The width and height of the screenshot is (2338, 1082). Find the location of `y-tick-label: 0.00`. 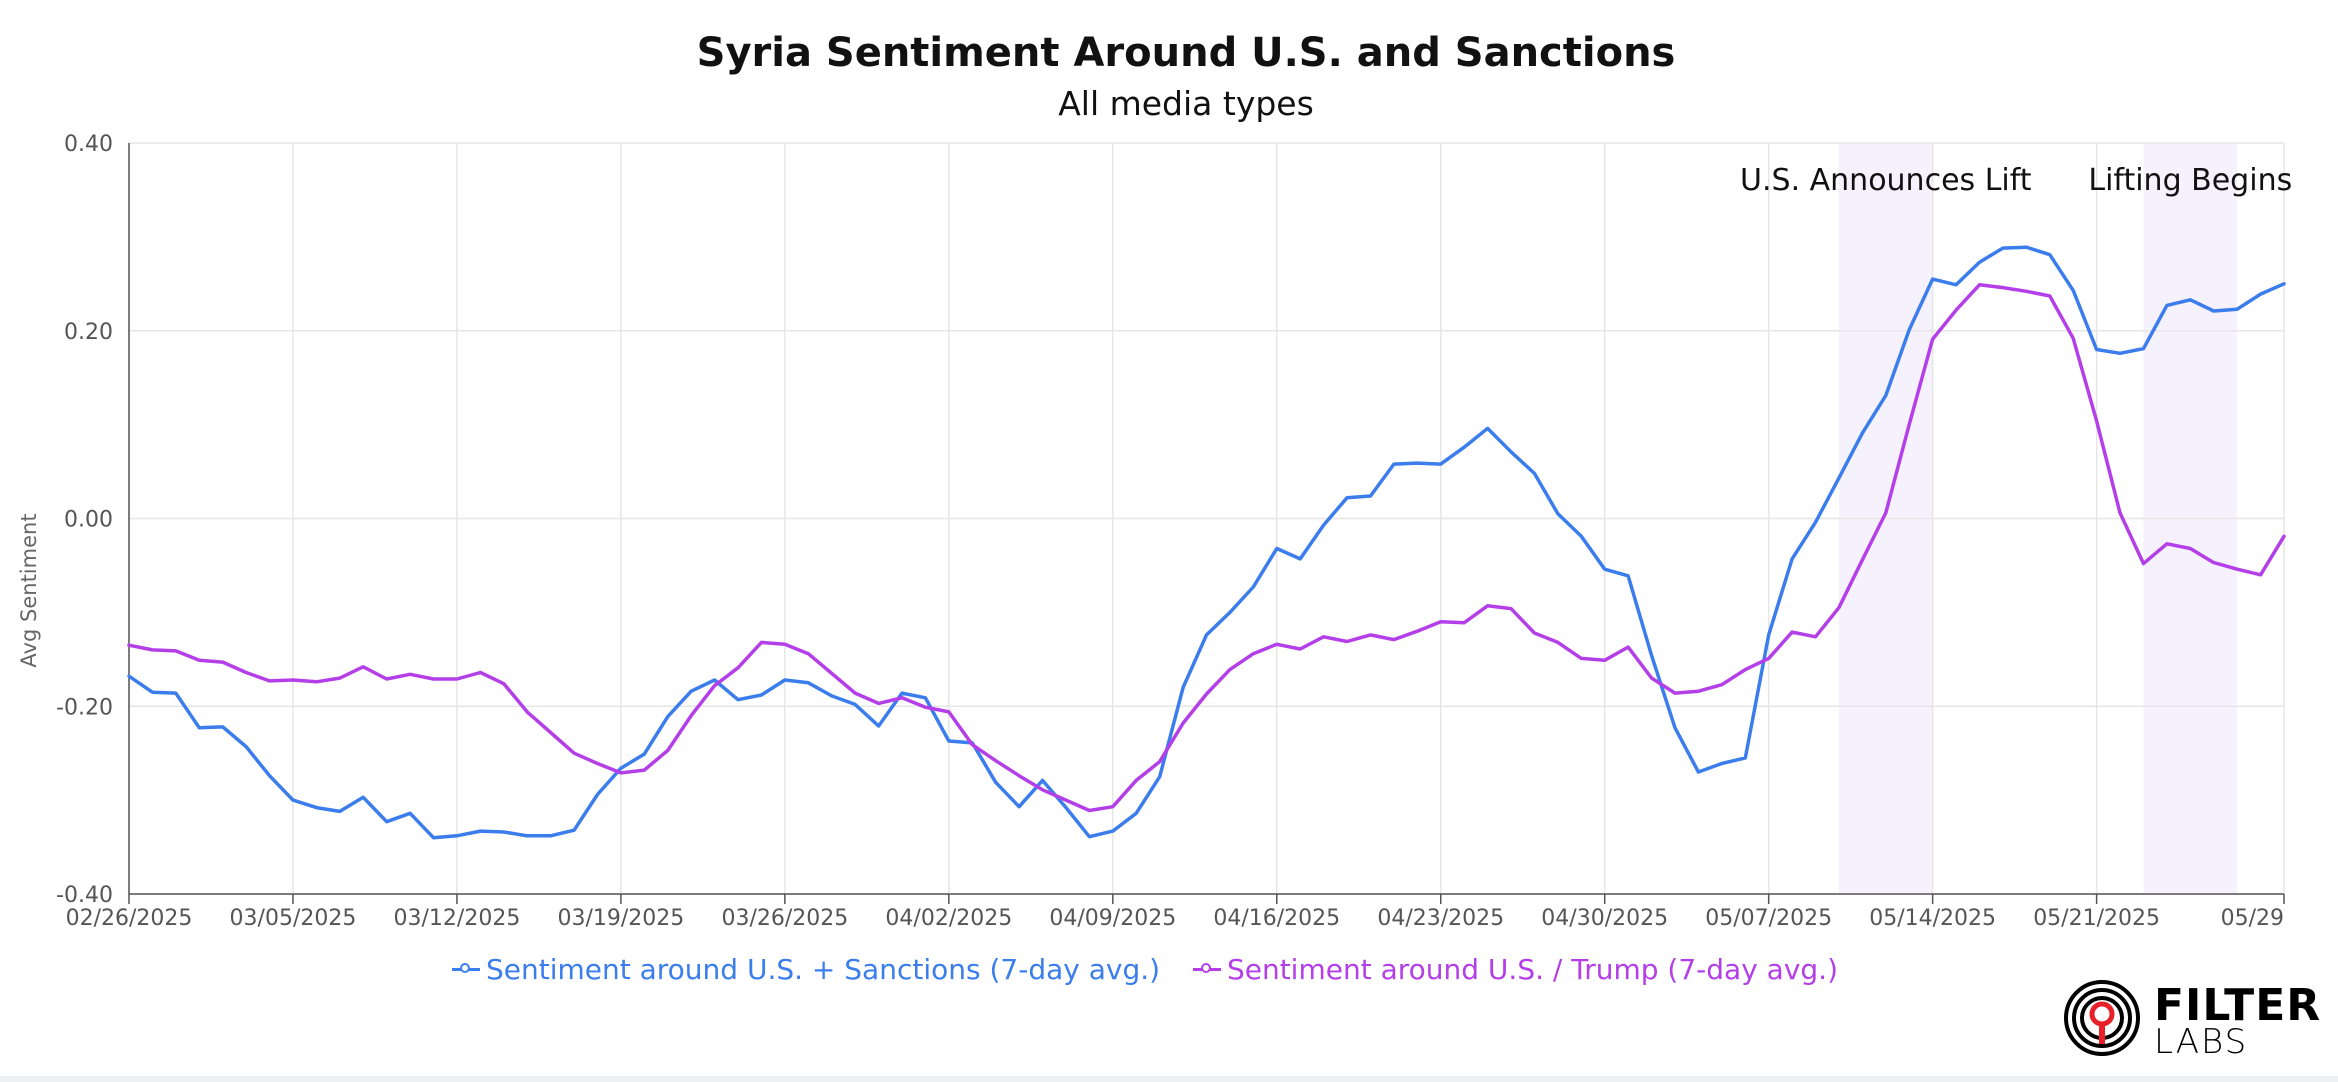

y-tick-label: 0.00 is located at coordinates (88, 520).